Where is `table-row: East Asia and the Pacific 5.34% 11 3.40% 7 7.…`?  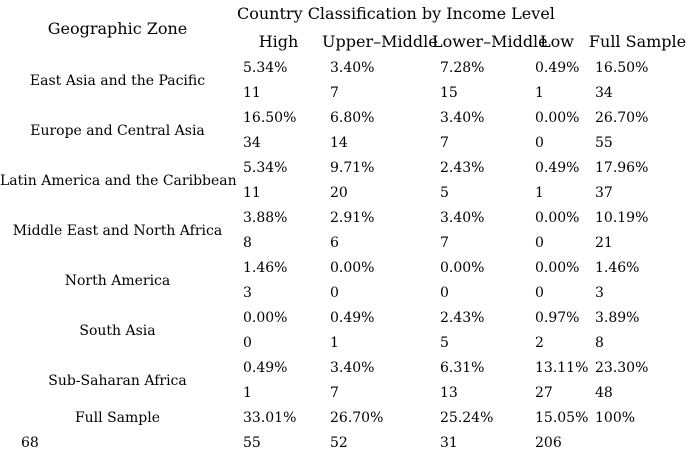
table-row: East Asia and the Pacific 5.34% 11 3.40% 7 7.… is located at coordinates (344, 81).